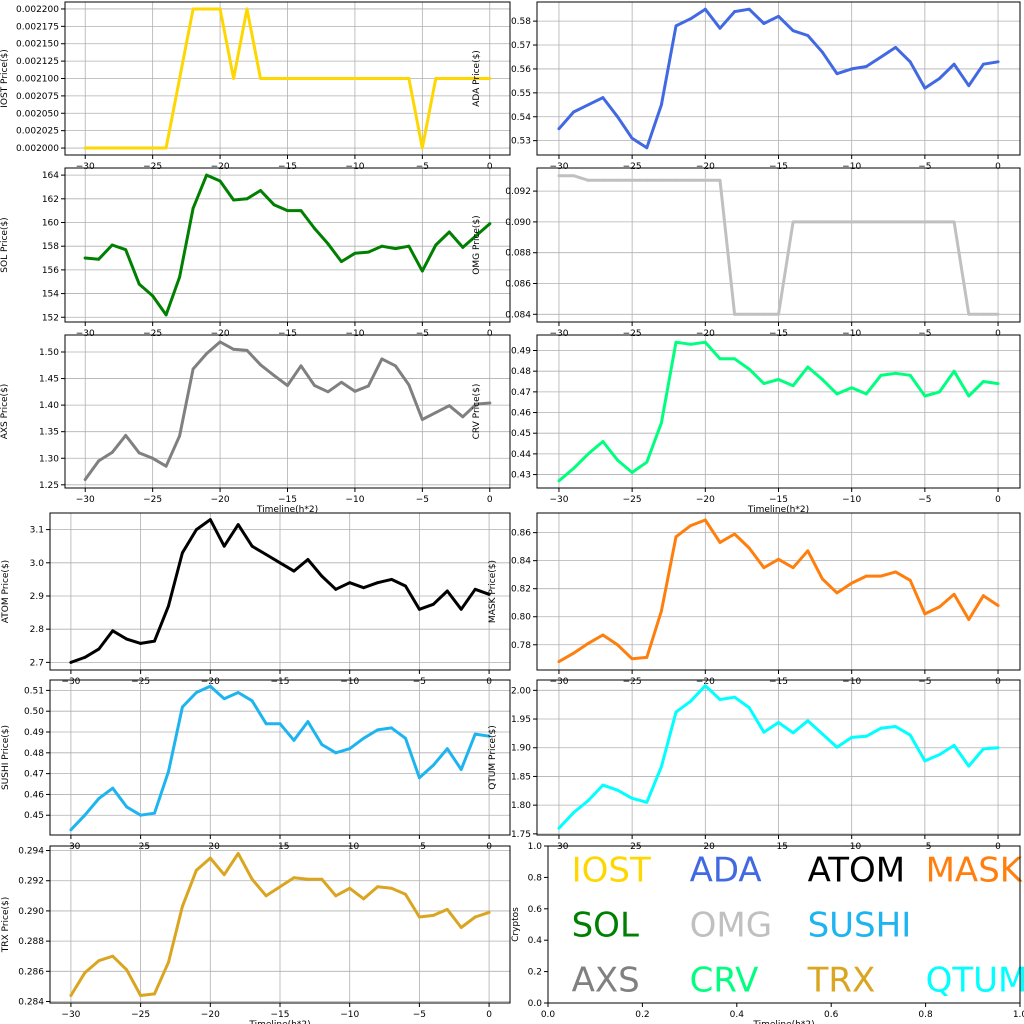  What do you see at coordinates (831, 1015) in the screenshot?
I see `x-tick-label: 0.6` at bounding box center [831, 1015].